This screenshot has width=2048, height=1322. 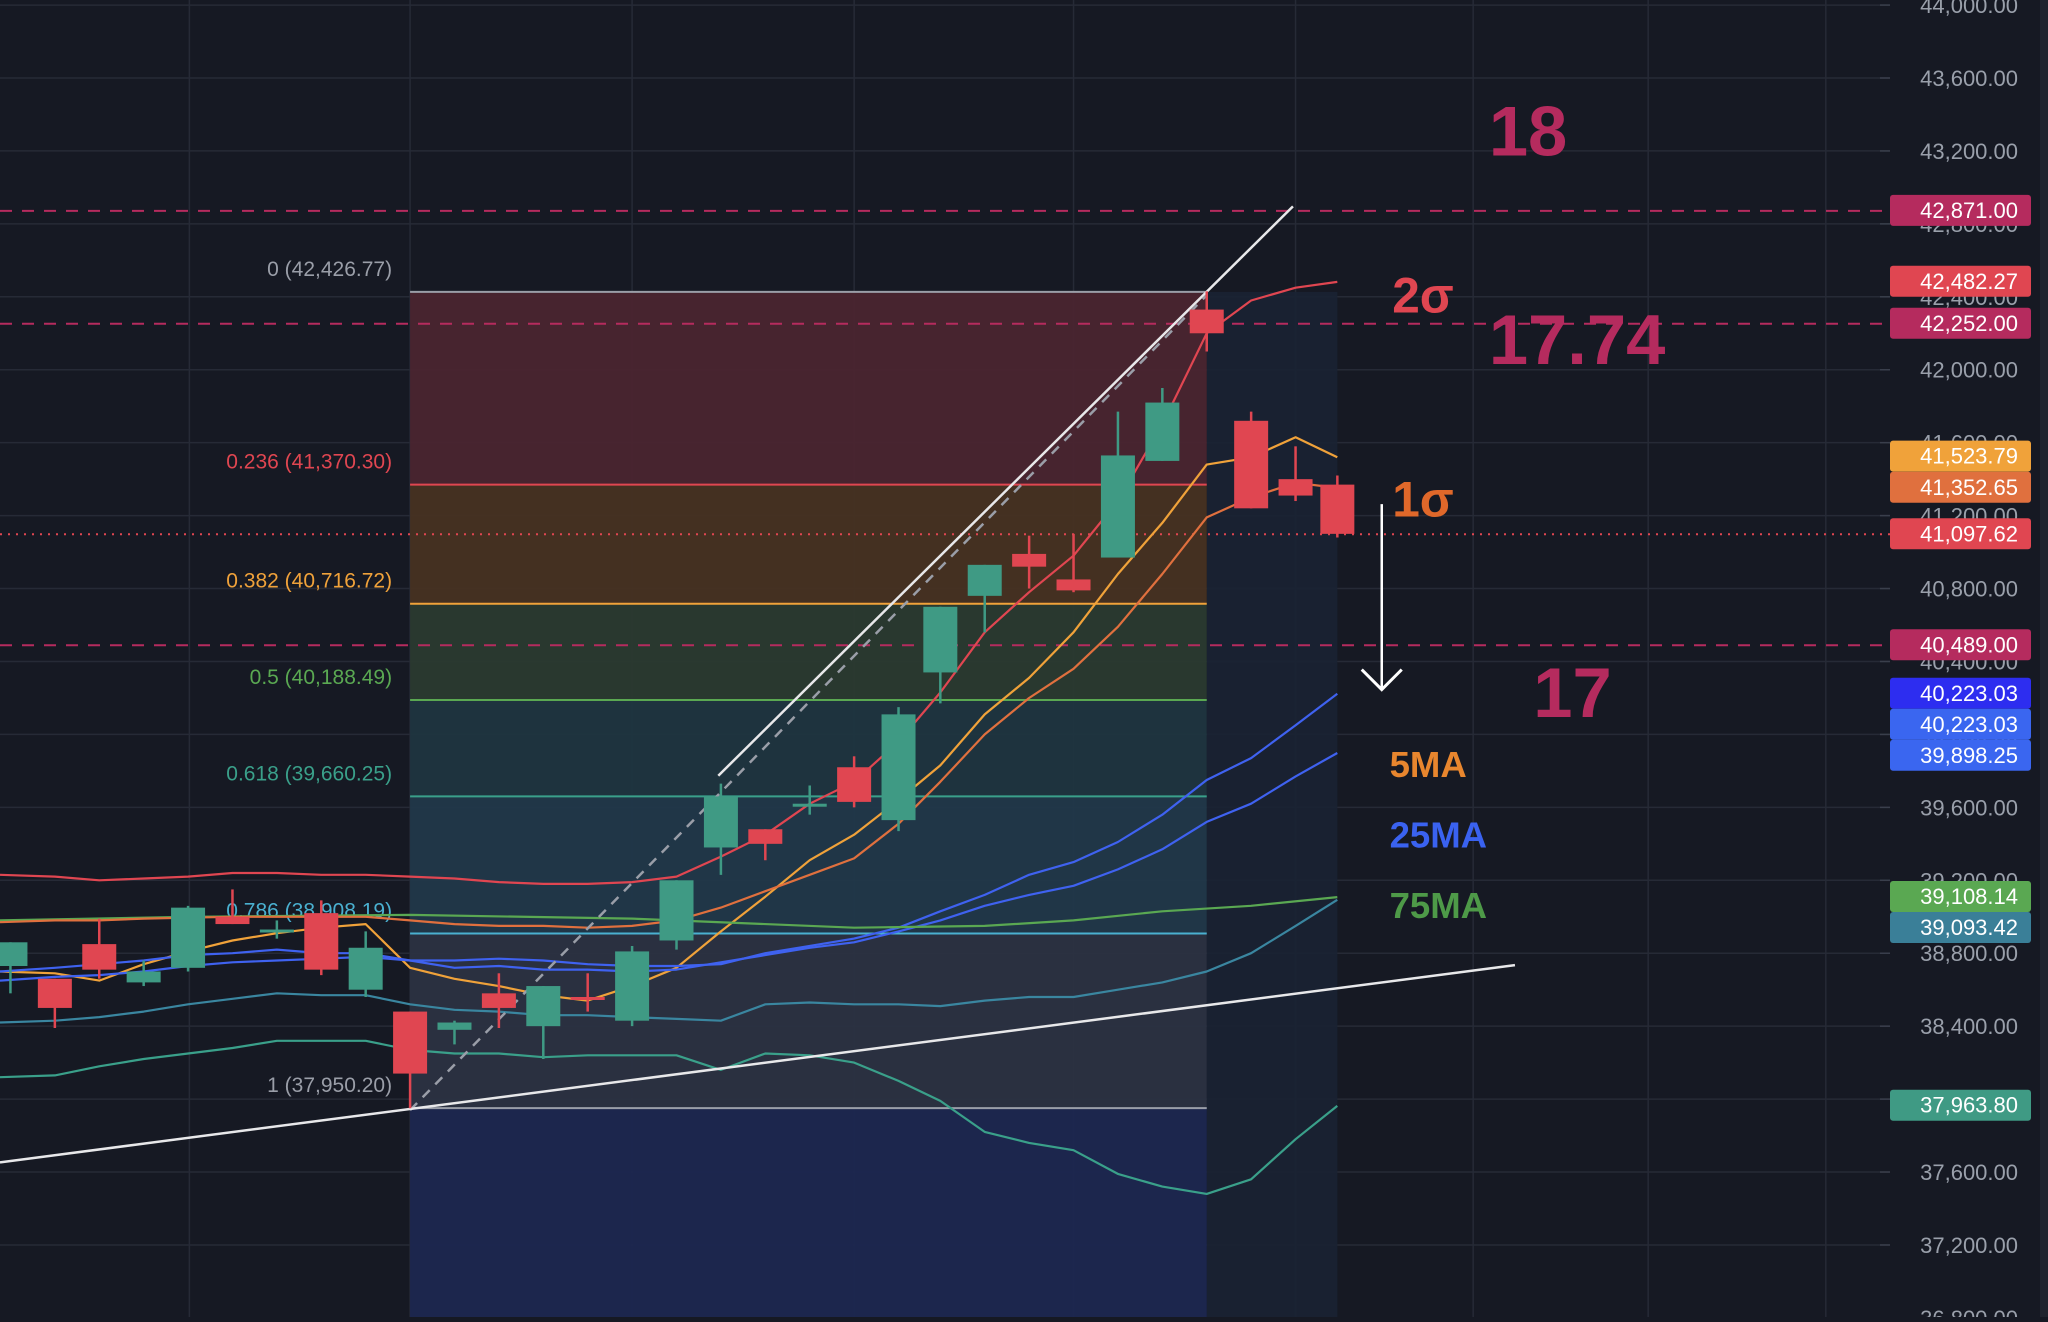 What do you see at coordinates (1528, 130) in the screenshot?
I see `annotation-18: 18` at bounding box center [1528, 130].